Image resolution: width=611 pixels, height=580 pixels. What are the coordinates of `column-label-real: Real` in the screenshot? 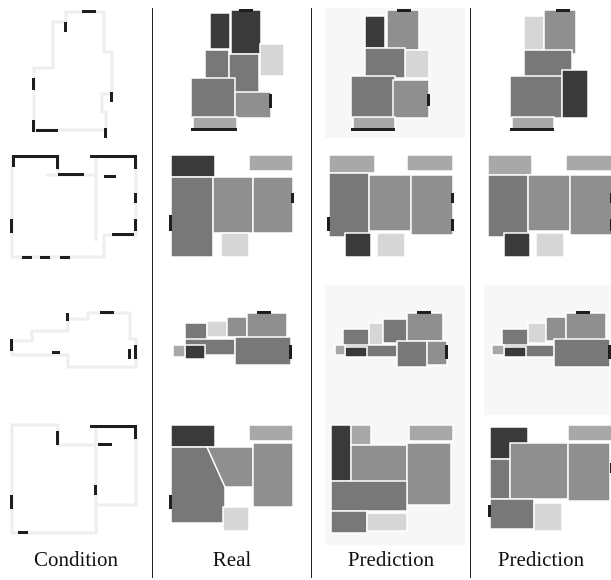 It's located at (232, 559).